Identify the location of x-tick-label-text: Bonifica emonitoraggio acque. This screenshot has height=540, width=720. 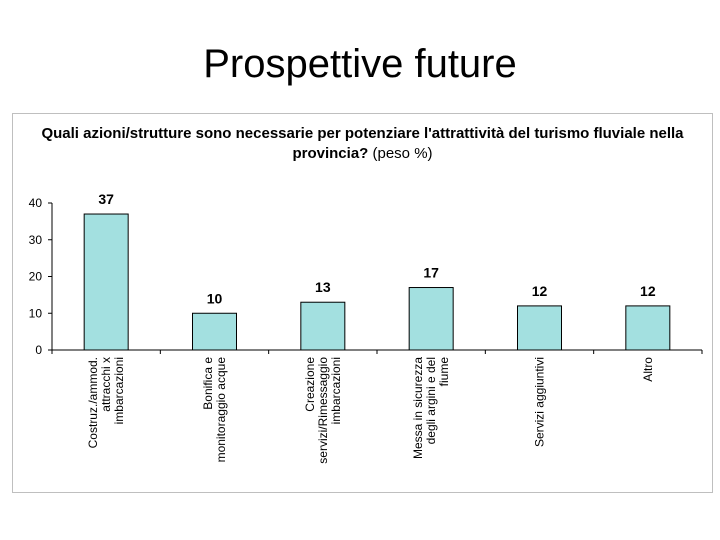
(214, 410).